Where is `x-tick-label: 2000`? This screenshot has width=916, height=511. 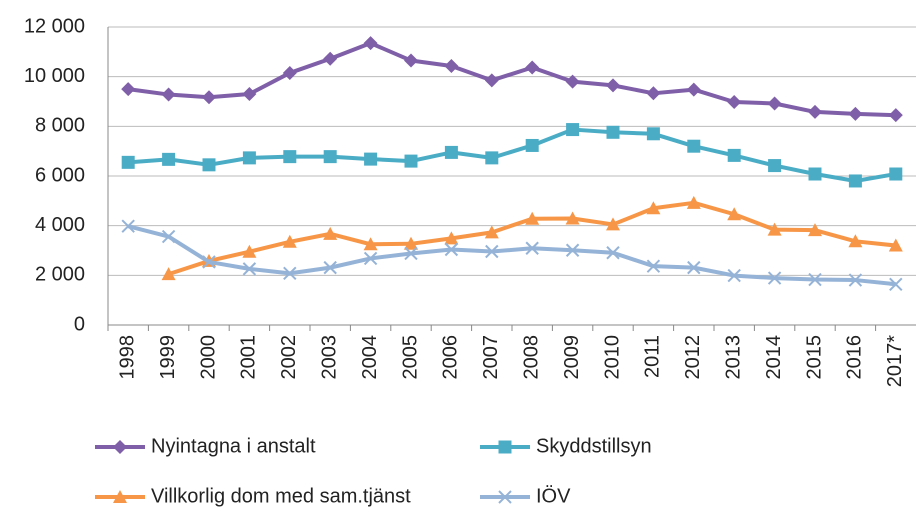
x-tick-label: 2000 is located at coordinates (208, 357).